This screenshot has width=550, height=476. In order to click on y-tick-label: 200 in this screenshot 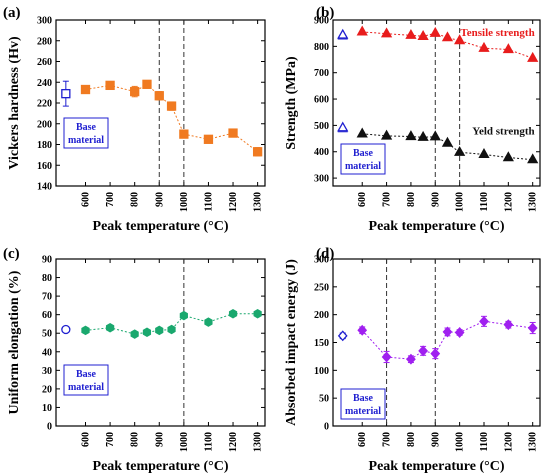, I will do `click(321, 315)`.